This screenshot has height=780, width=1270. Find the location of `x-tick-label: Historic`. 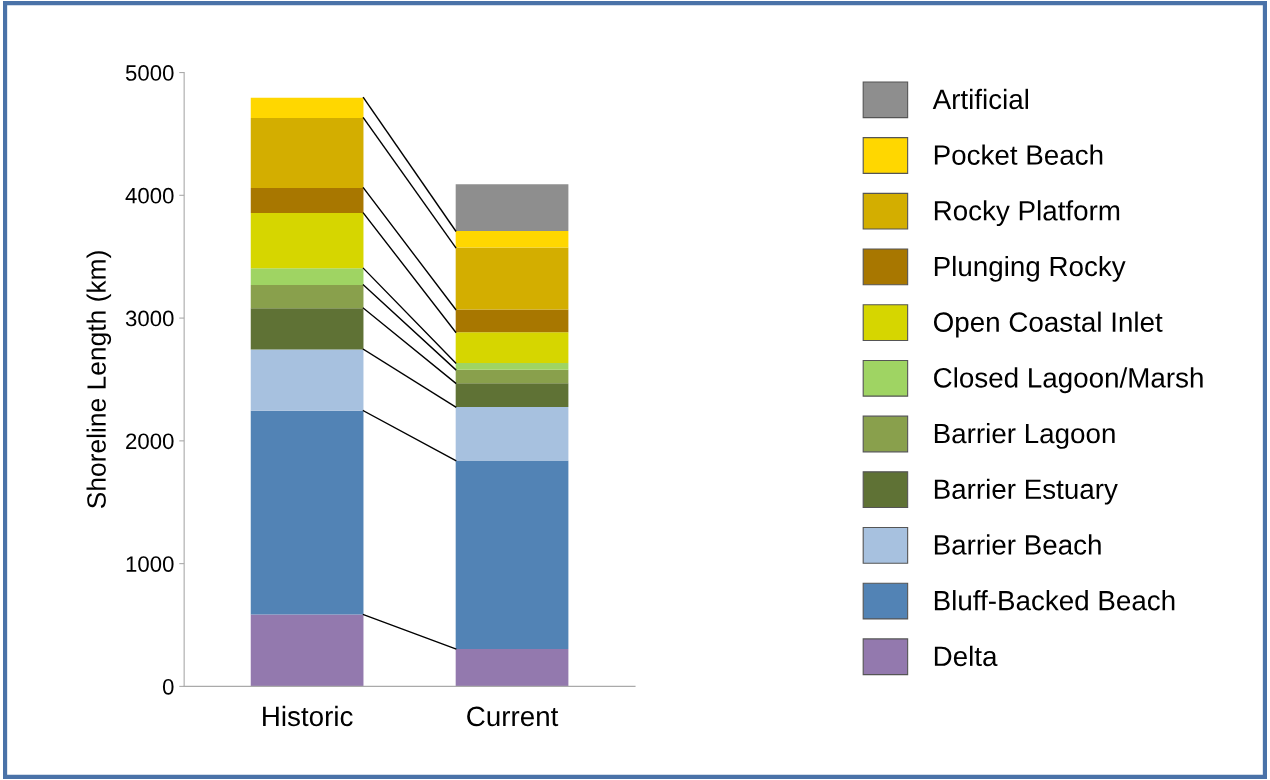

x-tick-label: Historic is located at coordinates (308, 716).